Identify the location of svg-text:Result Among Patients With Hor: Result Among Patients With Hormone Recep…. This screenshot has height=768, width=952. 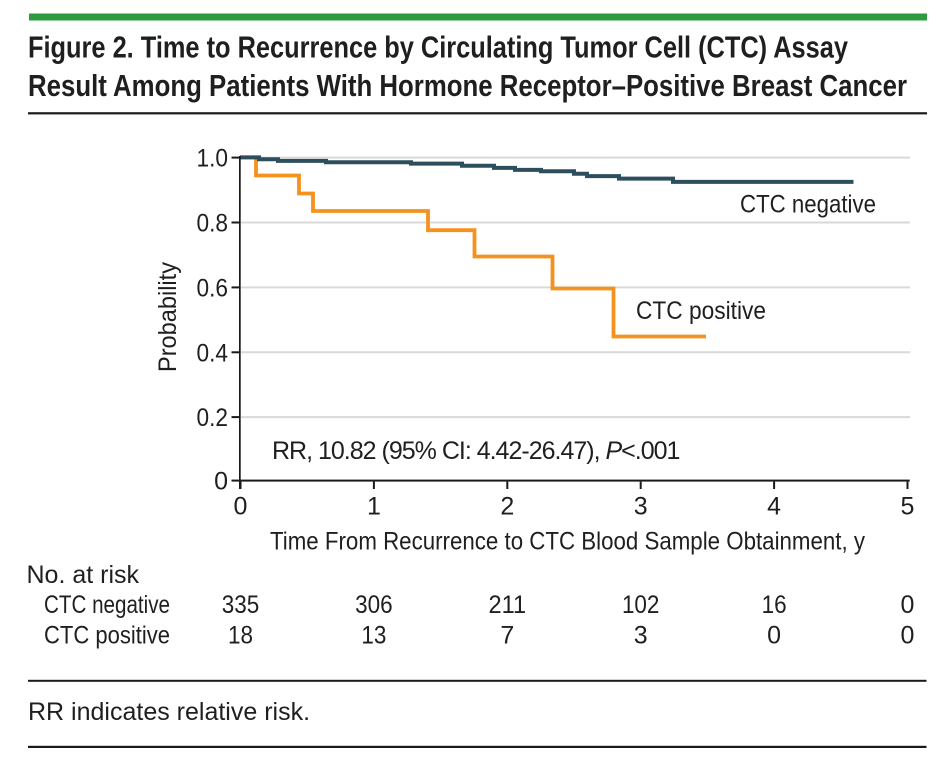
(467, 86).